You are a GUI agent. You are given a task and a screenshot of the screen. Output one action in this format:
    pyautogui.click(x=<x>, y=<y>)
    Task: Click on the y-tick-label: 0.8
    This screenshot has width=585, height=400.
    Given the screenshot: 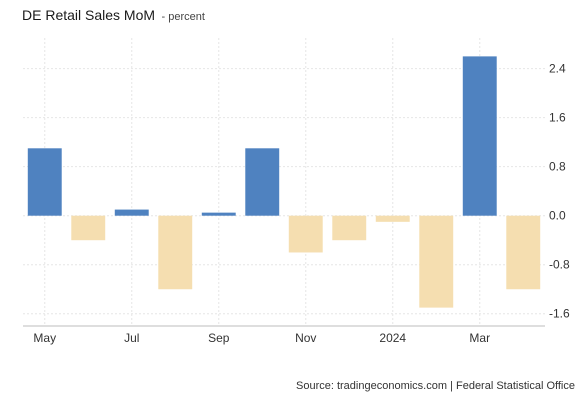 What is the action you would take?
    pyautogui.click(x=557, y=167)
    